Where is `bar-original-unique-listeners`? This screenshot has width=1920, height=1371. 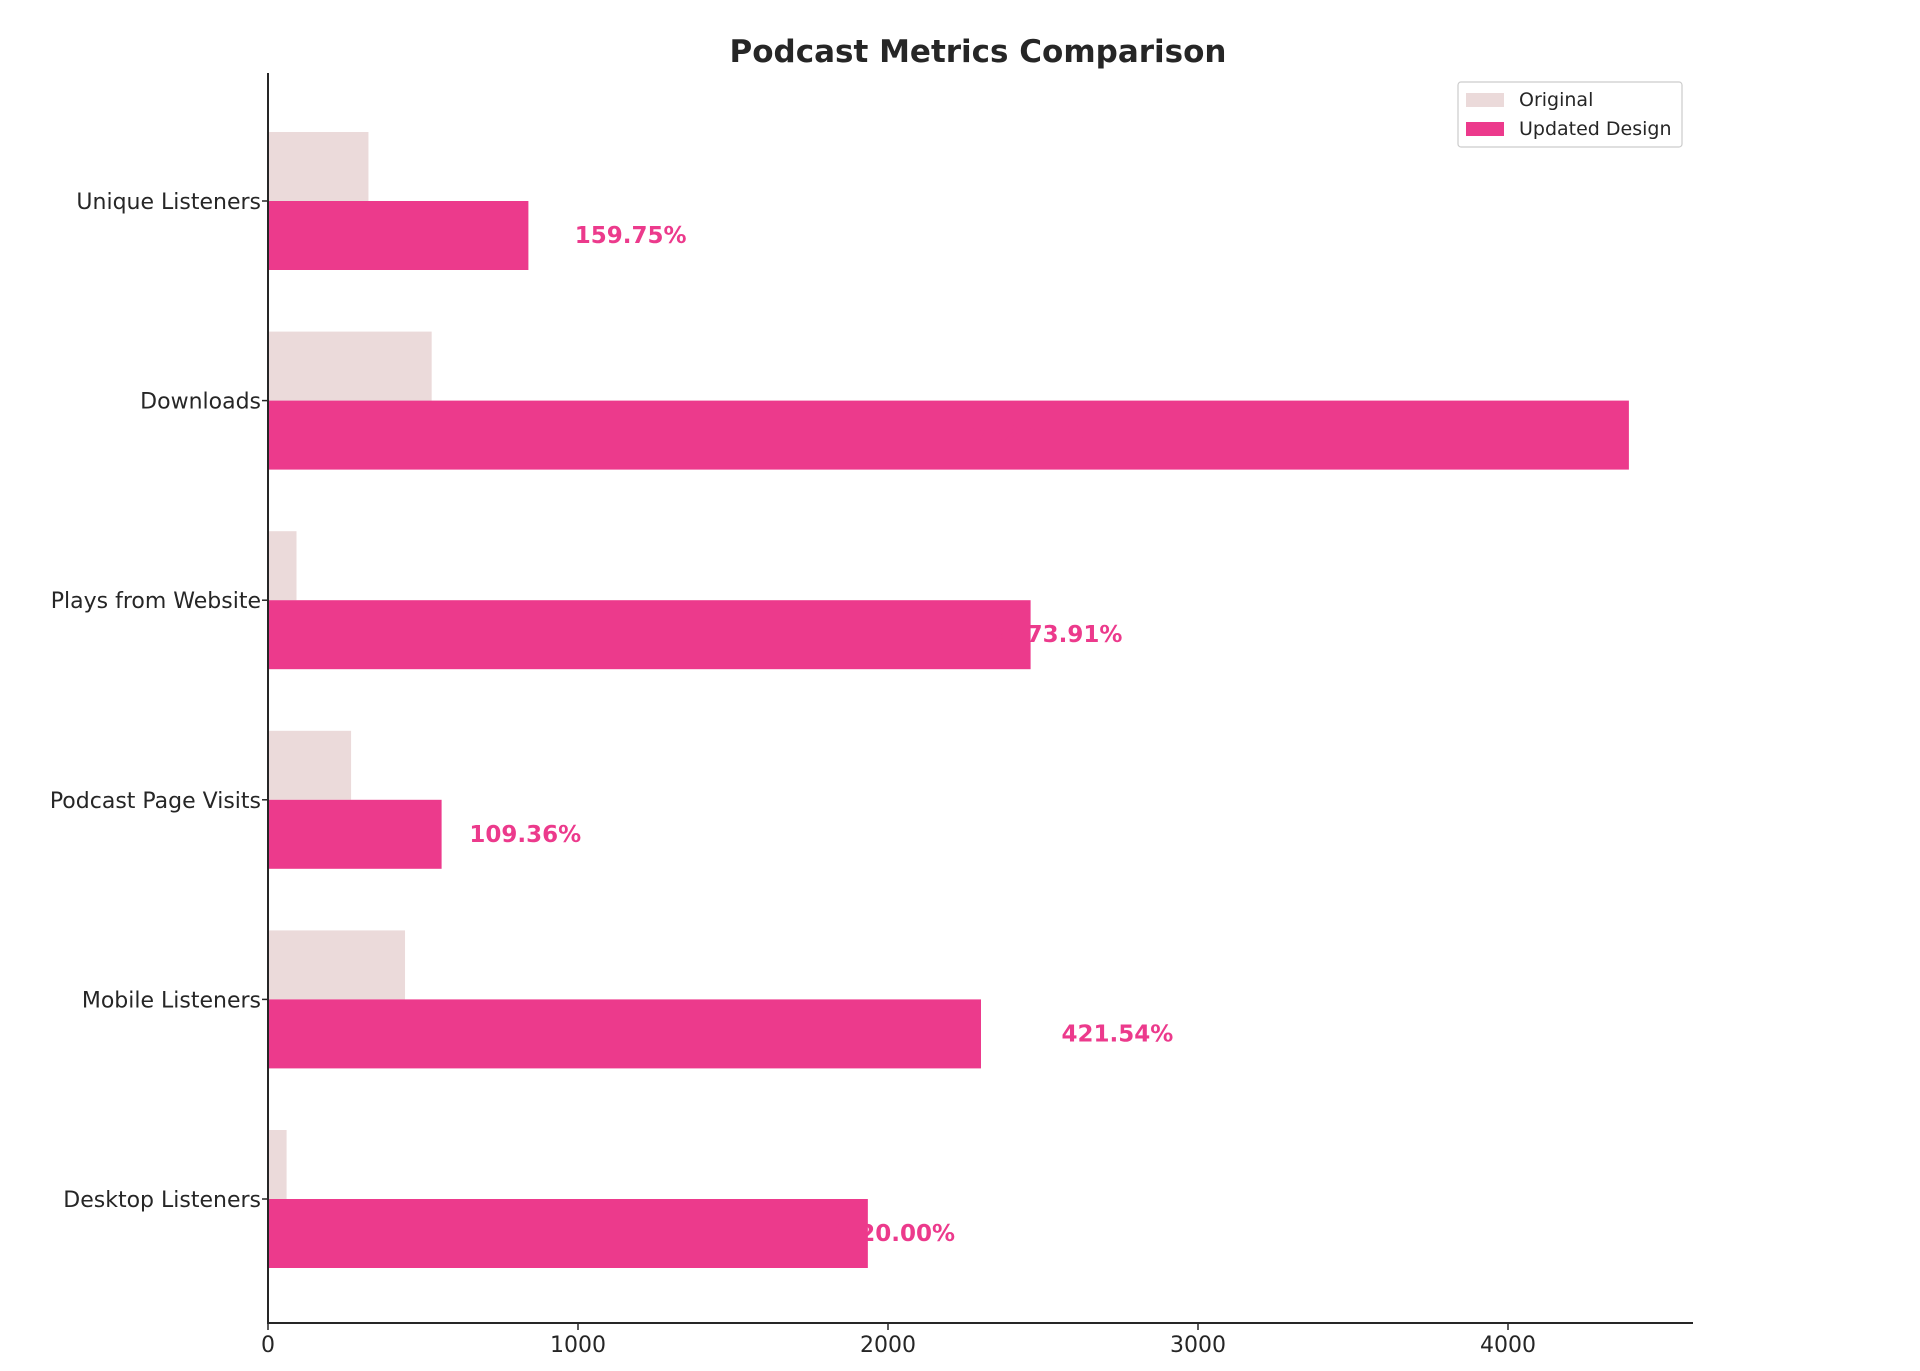 bar-original-unique-listeners is located at coordinates (318, 166).